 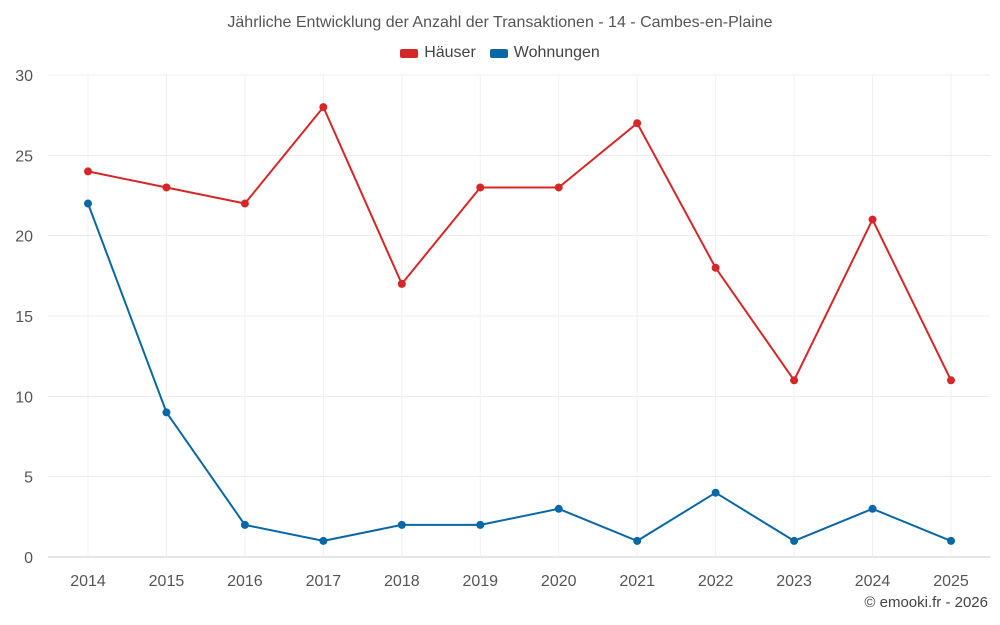 I want to click on x-tick-label-2023: 2023, so click(x=794, y=581).